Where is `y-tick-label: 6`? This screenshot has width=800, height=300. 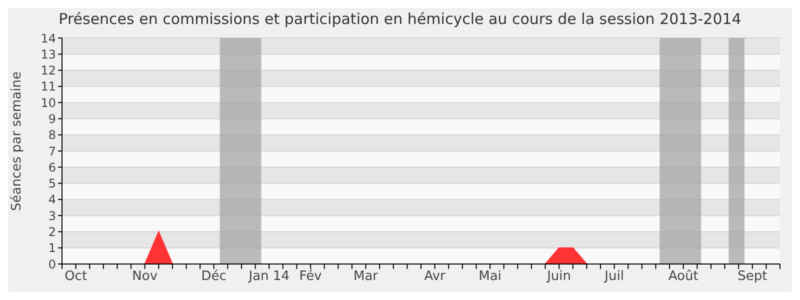
y-tick-label: 6 is located at coordinates (52, 167).